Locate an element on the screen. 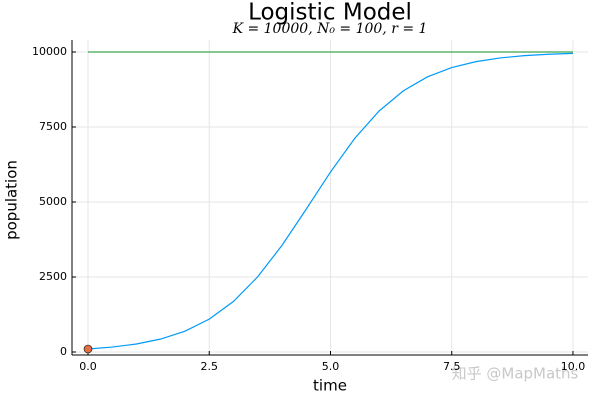 The height and width of the screenshot is (400, 600). y-tick-label: 5000 is located at coordinates (53, 201).